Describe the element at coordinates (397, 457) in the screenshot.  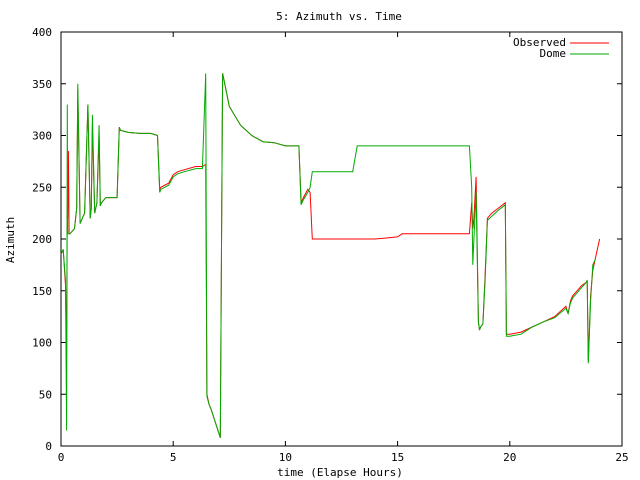
I see `x-tick-label: 15` at that location.